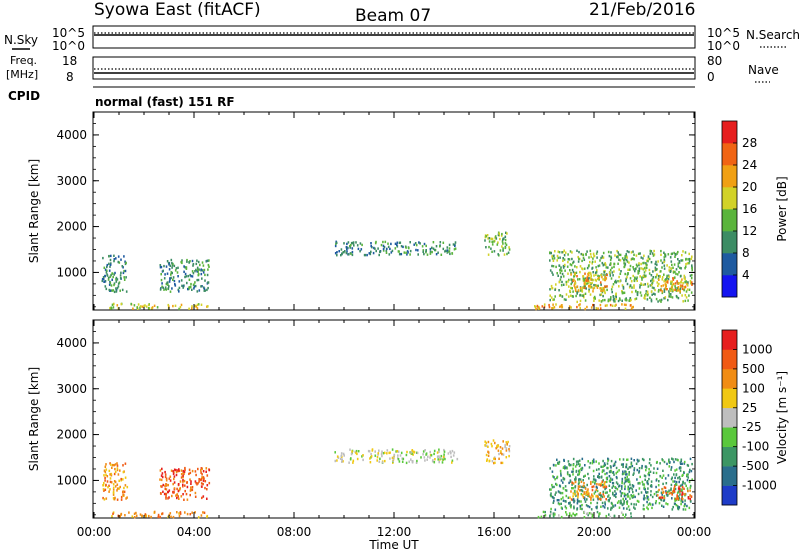  What do you see at coordinates (22, 74) in the screenshot?
I see `mhz-label: [MHz]` at bounding box center [22, 74].